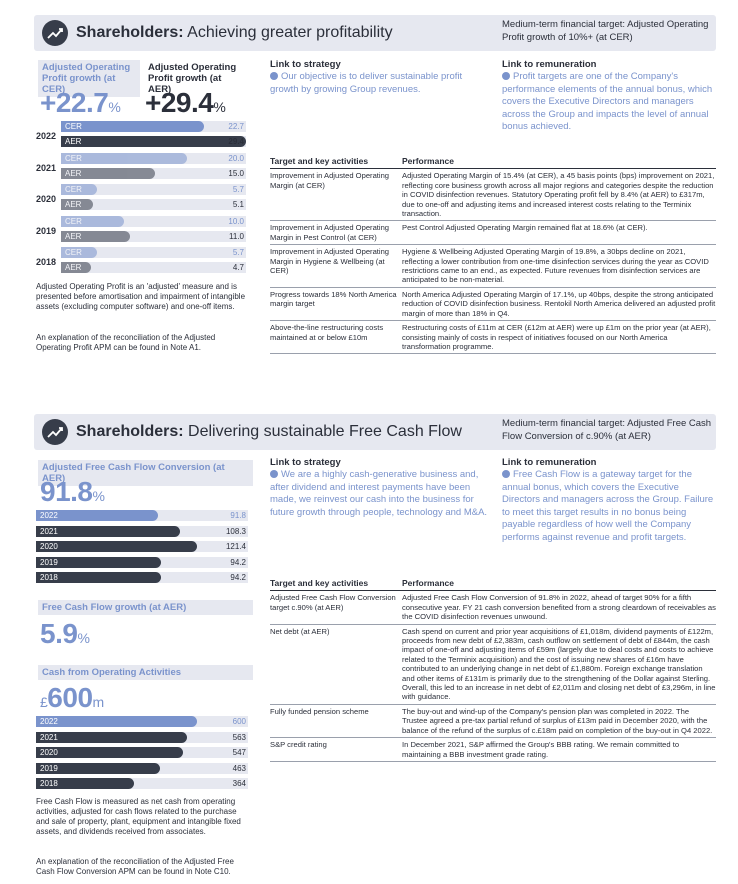 Image resolution: width=738 pixels, height=884 pixels. Describe the element at coordinates (239, 737) in the screenshot. I see `bar-value: 563` at that location.